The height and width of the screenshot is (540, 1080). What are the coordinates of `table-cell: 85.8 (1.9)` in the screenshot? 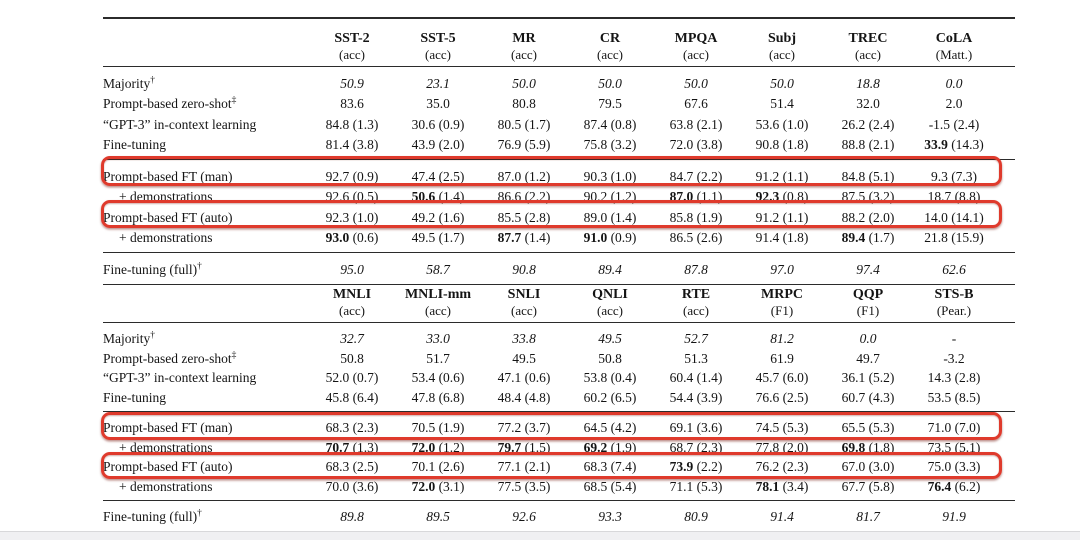 It's located at (696, 217).